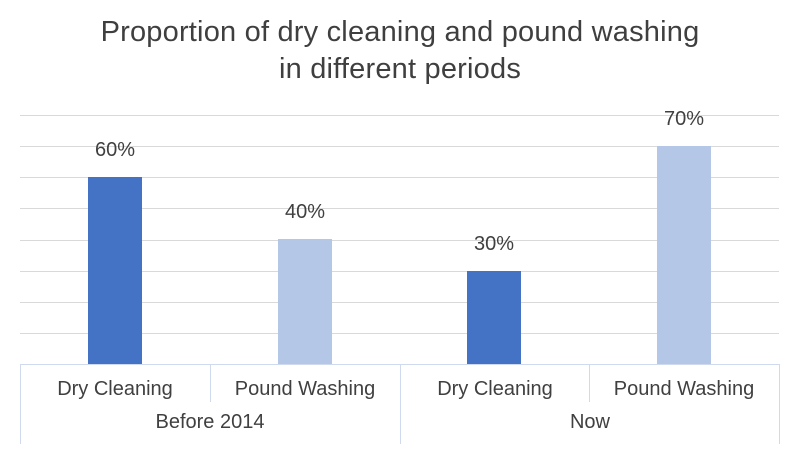 Image resolution: width=800 pixels, height=453 pixels. What do you see at coordinates (589, 422) in the screenshot?
I see `axis-group-label: Now` at bounding box center [589, 422].